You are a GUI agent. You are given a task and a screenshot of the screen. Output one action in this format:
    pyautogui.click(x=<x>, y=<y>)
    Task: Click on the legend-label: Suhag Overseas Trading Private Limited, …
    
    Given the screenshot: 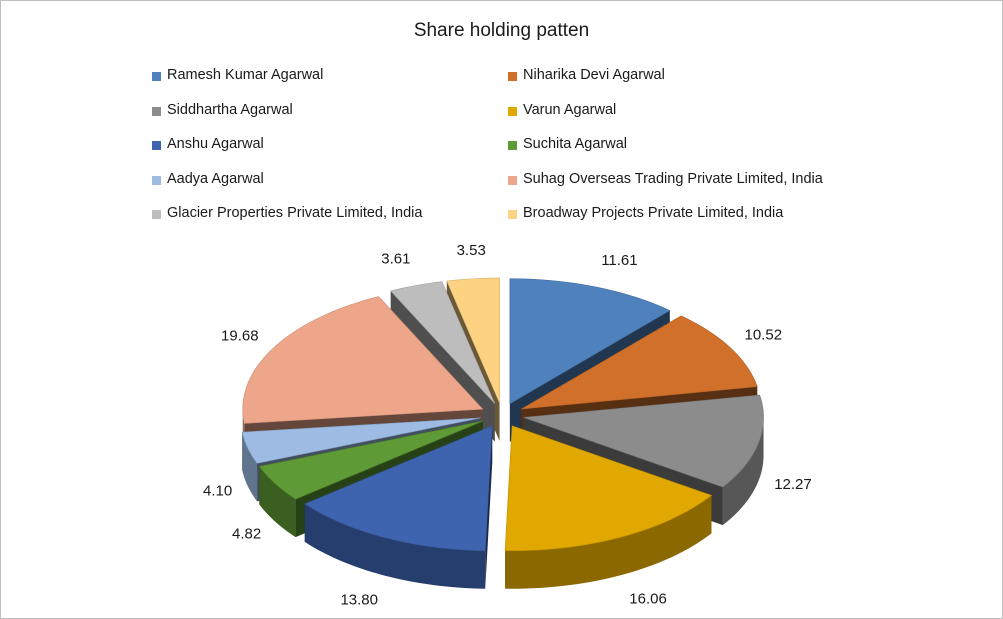 What is the action you would take?
    pyautogui.click(x=673, y=178)
    